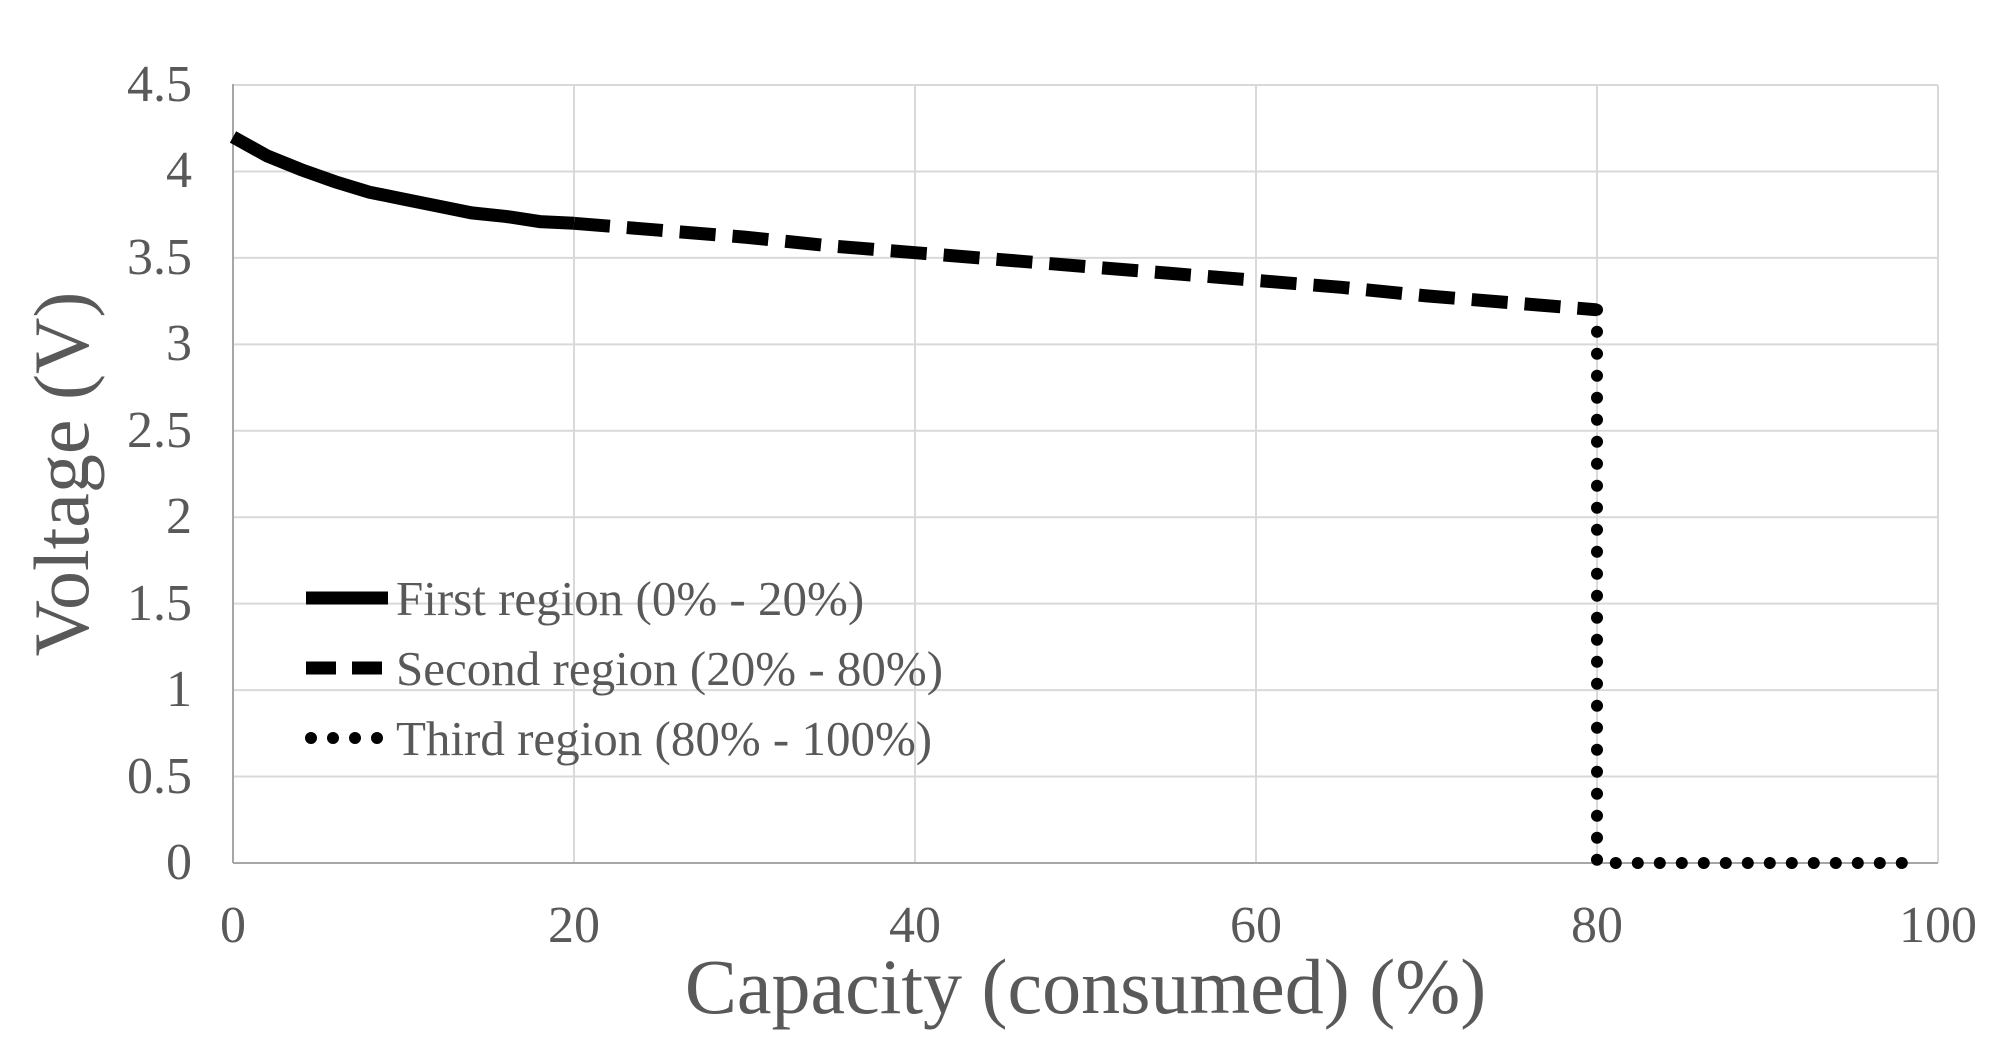 Image resolution: width=1999 pixels, height=1061 pixels. What do you see at coordinates (179, 344) in the screenshot?
I see `y-tick-label: 3` at bounding box center [179, 344].